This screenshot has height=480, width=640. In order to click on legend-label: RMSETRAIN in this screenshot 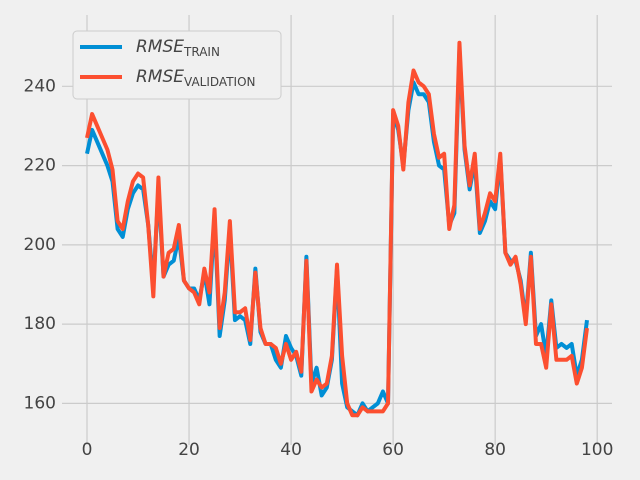, I will do `click(178, 48)`.